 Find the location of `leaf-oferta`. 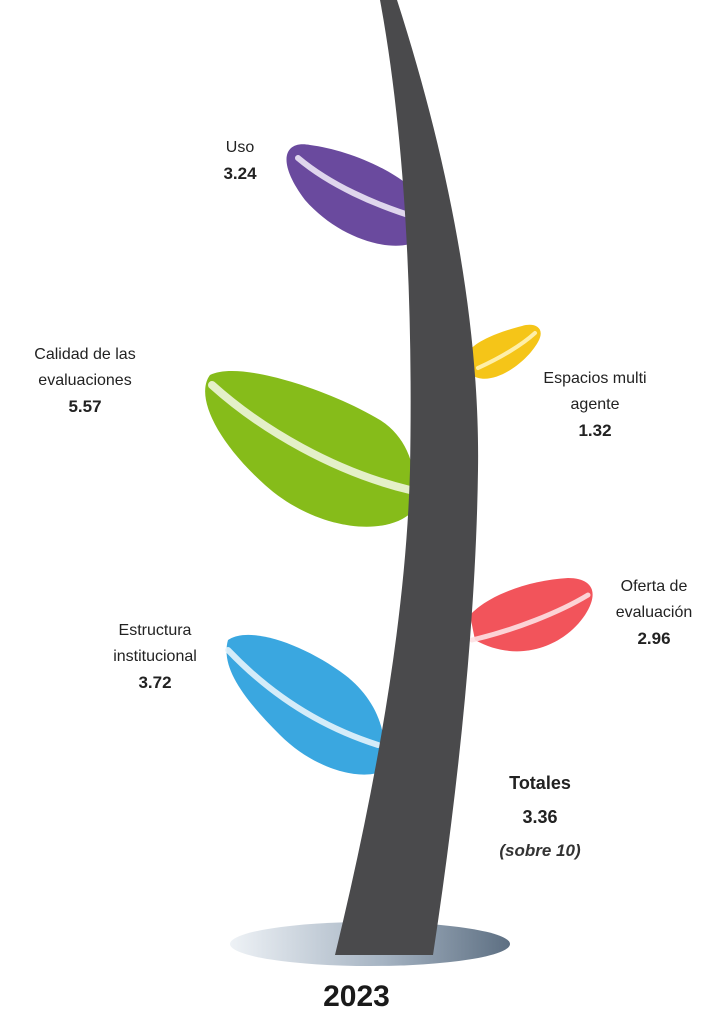

leaf-oferta is located at coordinates (531, 615).